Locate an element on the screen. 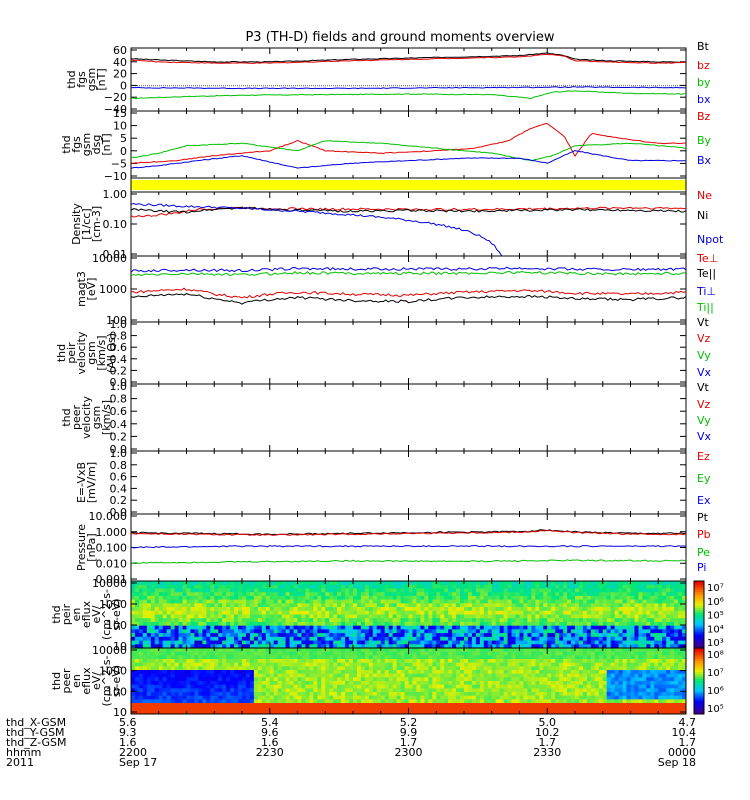  footer-value: 10.4 is located at coordinates (684, 732).